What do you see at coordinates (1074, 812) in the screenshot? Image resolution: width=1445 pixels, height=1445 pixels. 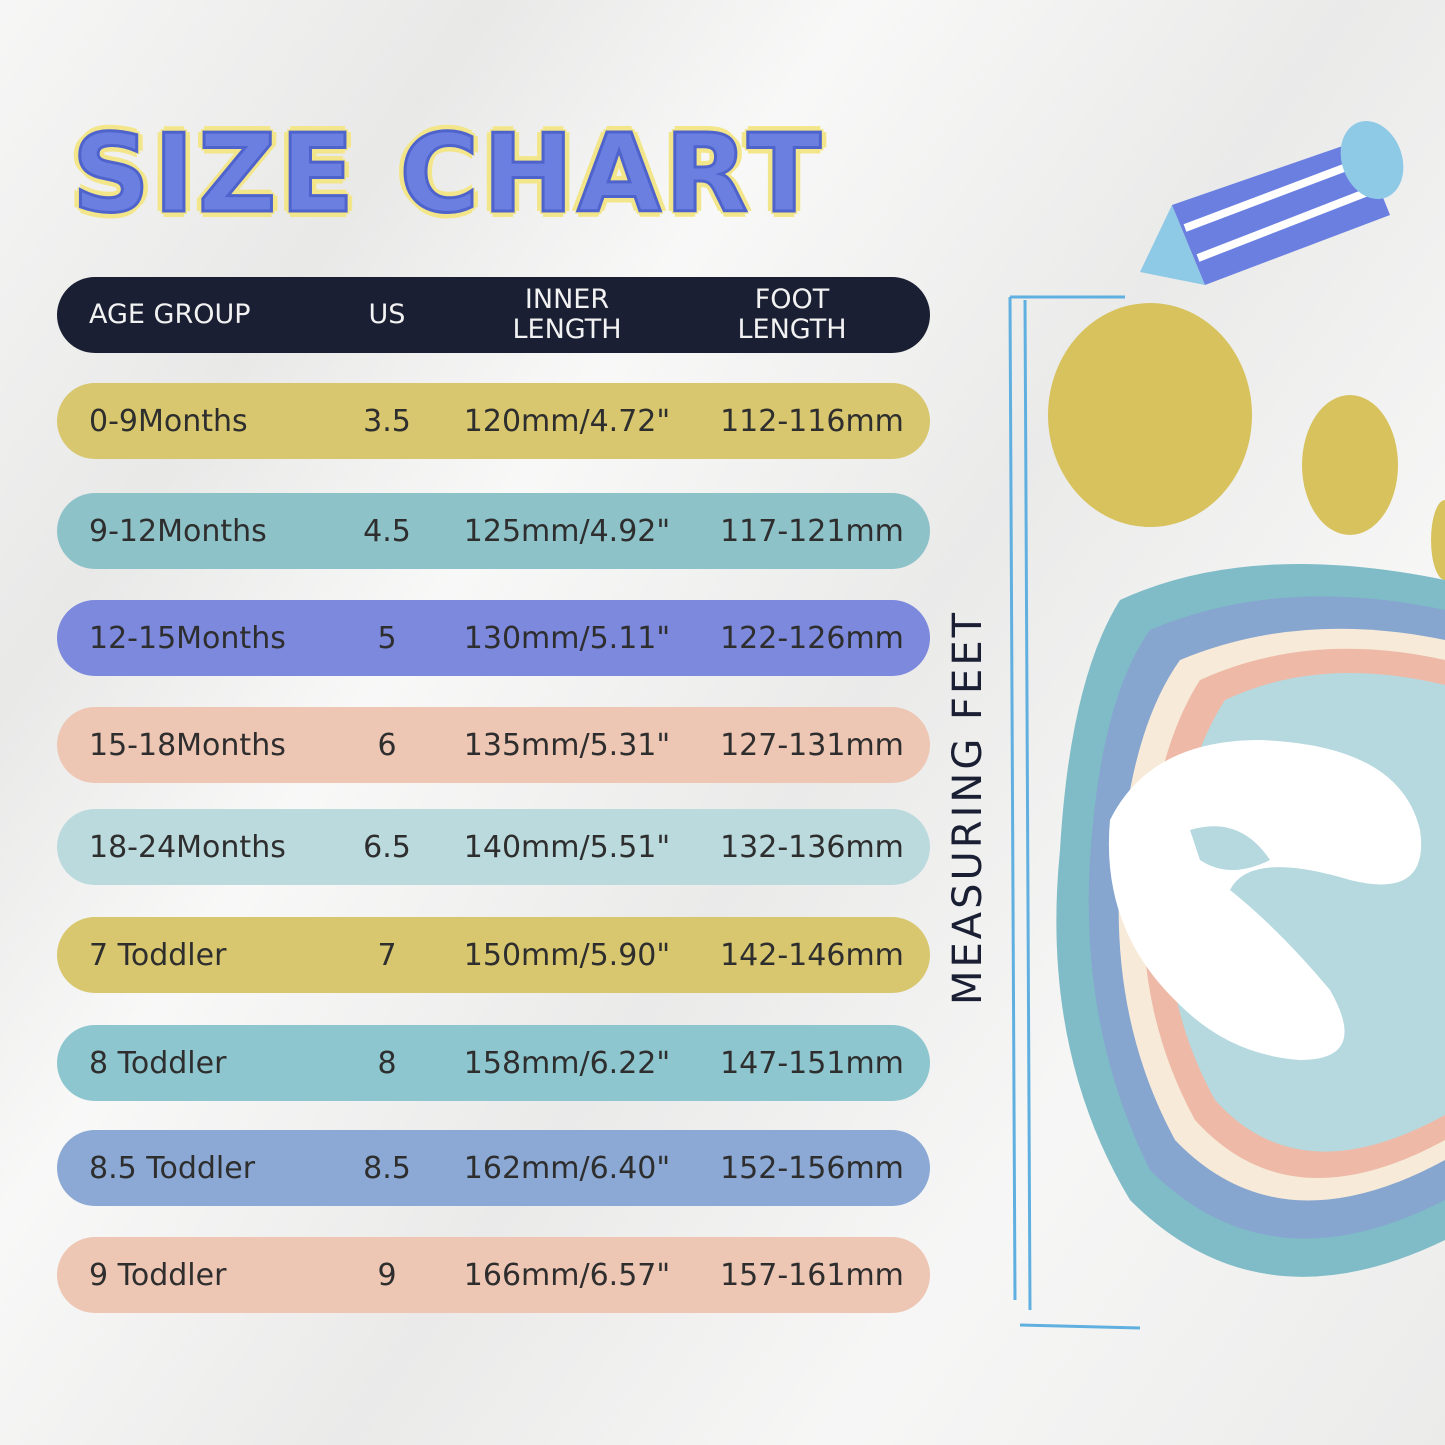 I see `measuring-line` at bounding box center [1074, 812].